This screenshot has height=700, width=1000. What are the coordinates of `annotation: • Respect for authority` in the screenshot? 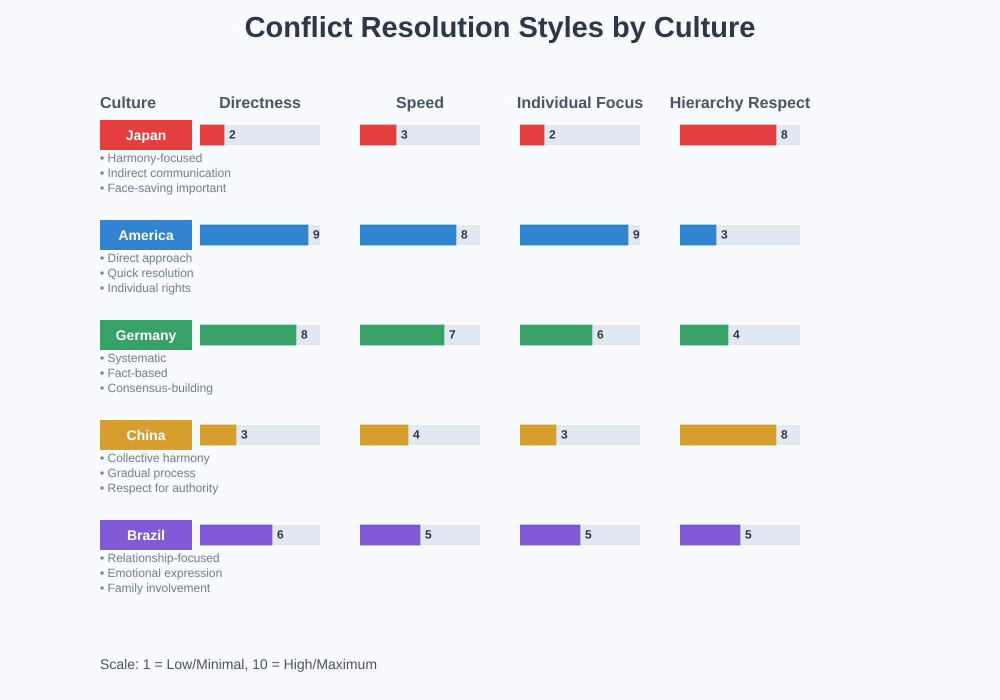 It's located at (159, 488).